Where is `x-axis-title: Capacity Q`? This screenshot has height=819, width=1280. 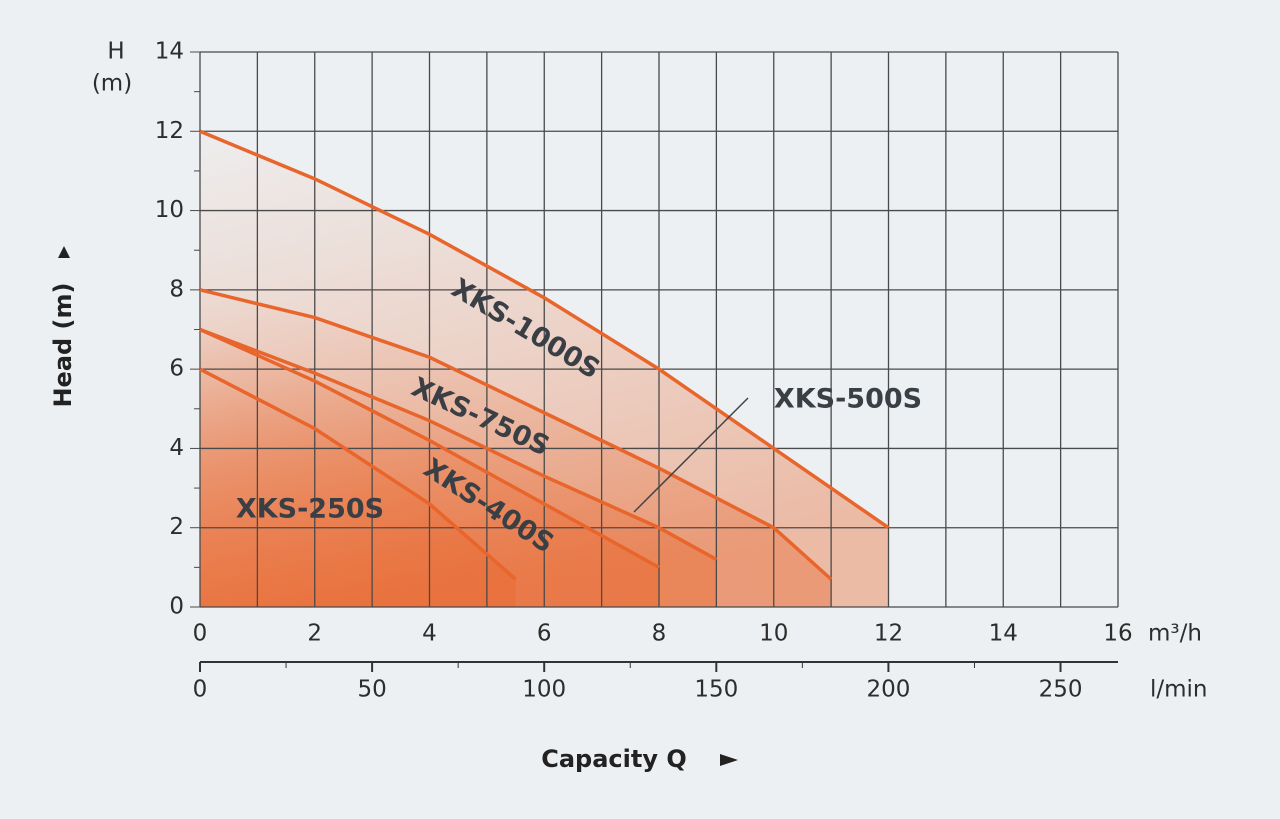 x-axis-title: Capacity Q is located at coordinates (614, 759).